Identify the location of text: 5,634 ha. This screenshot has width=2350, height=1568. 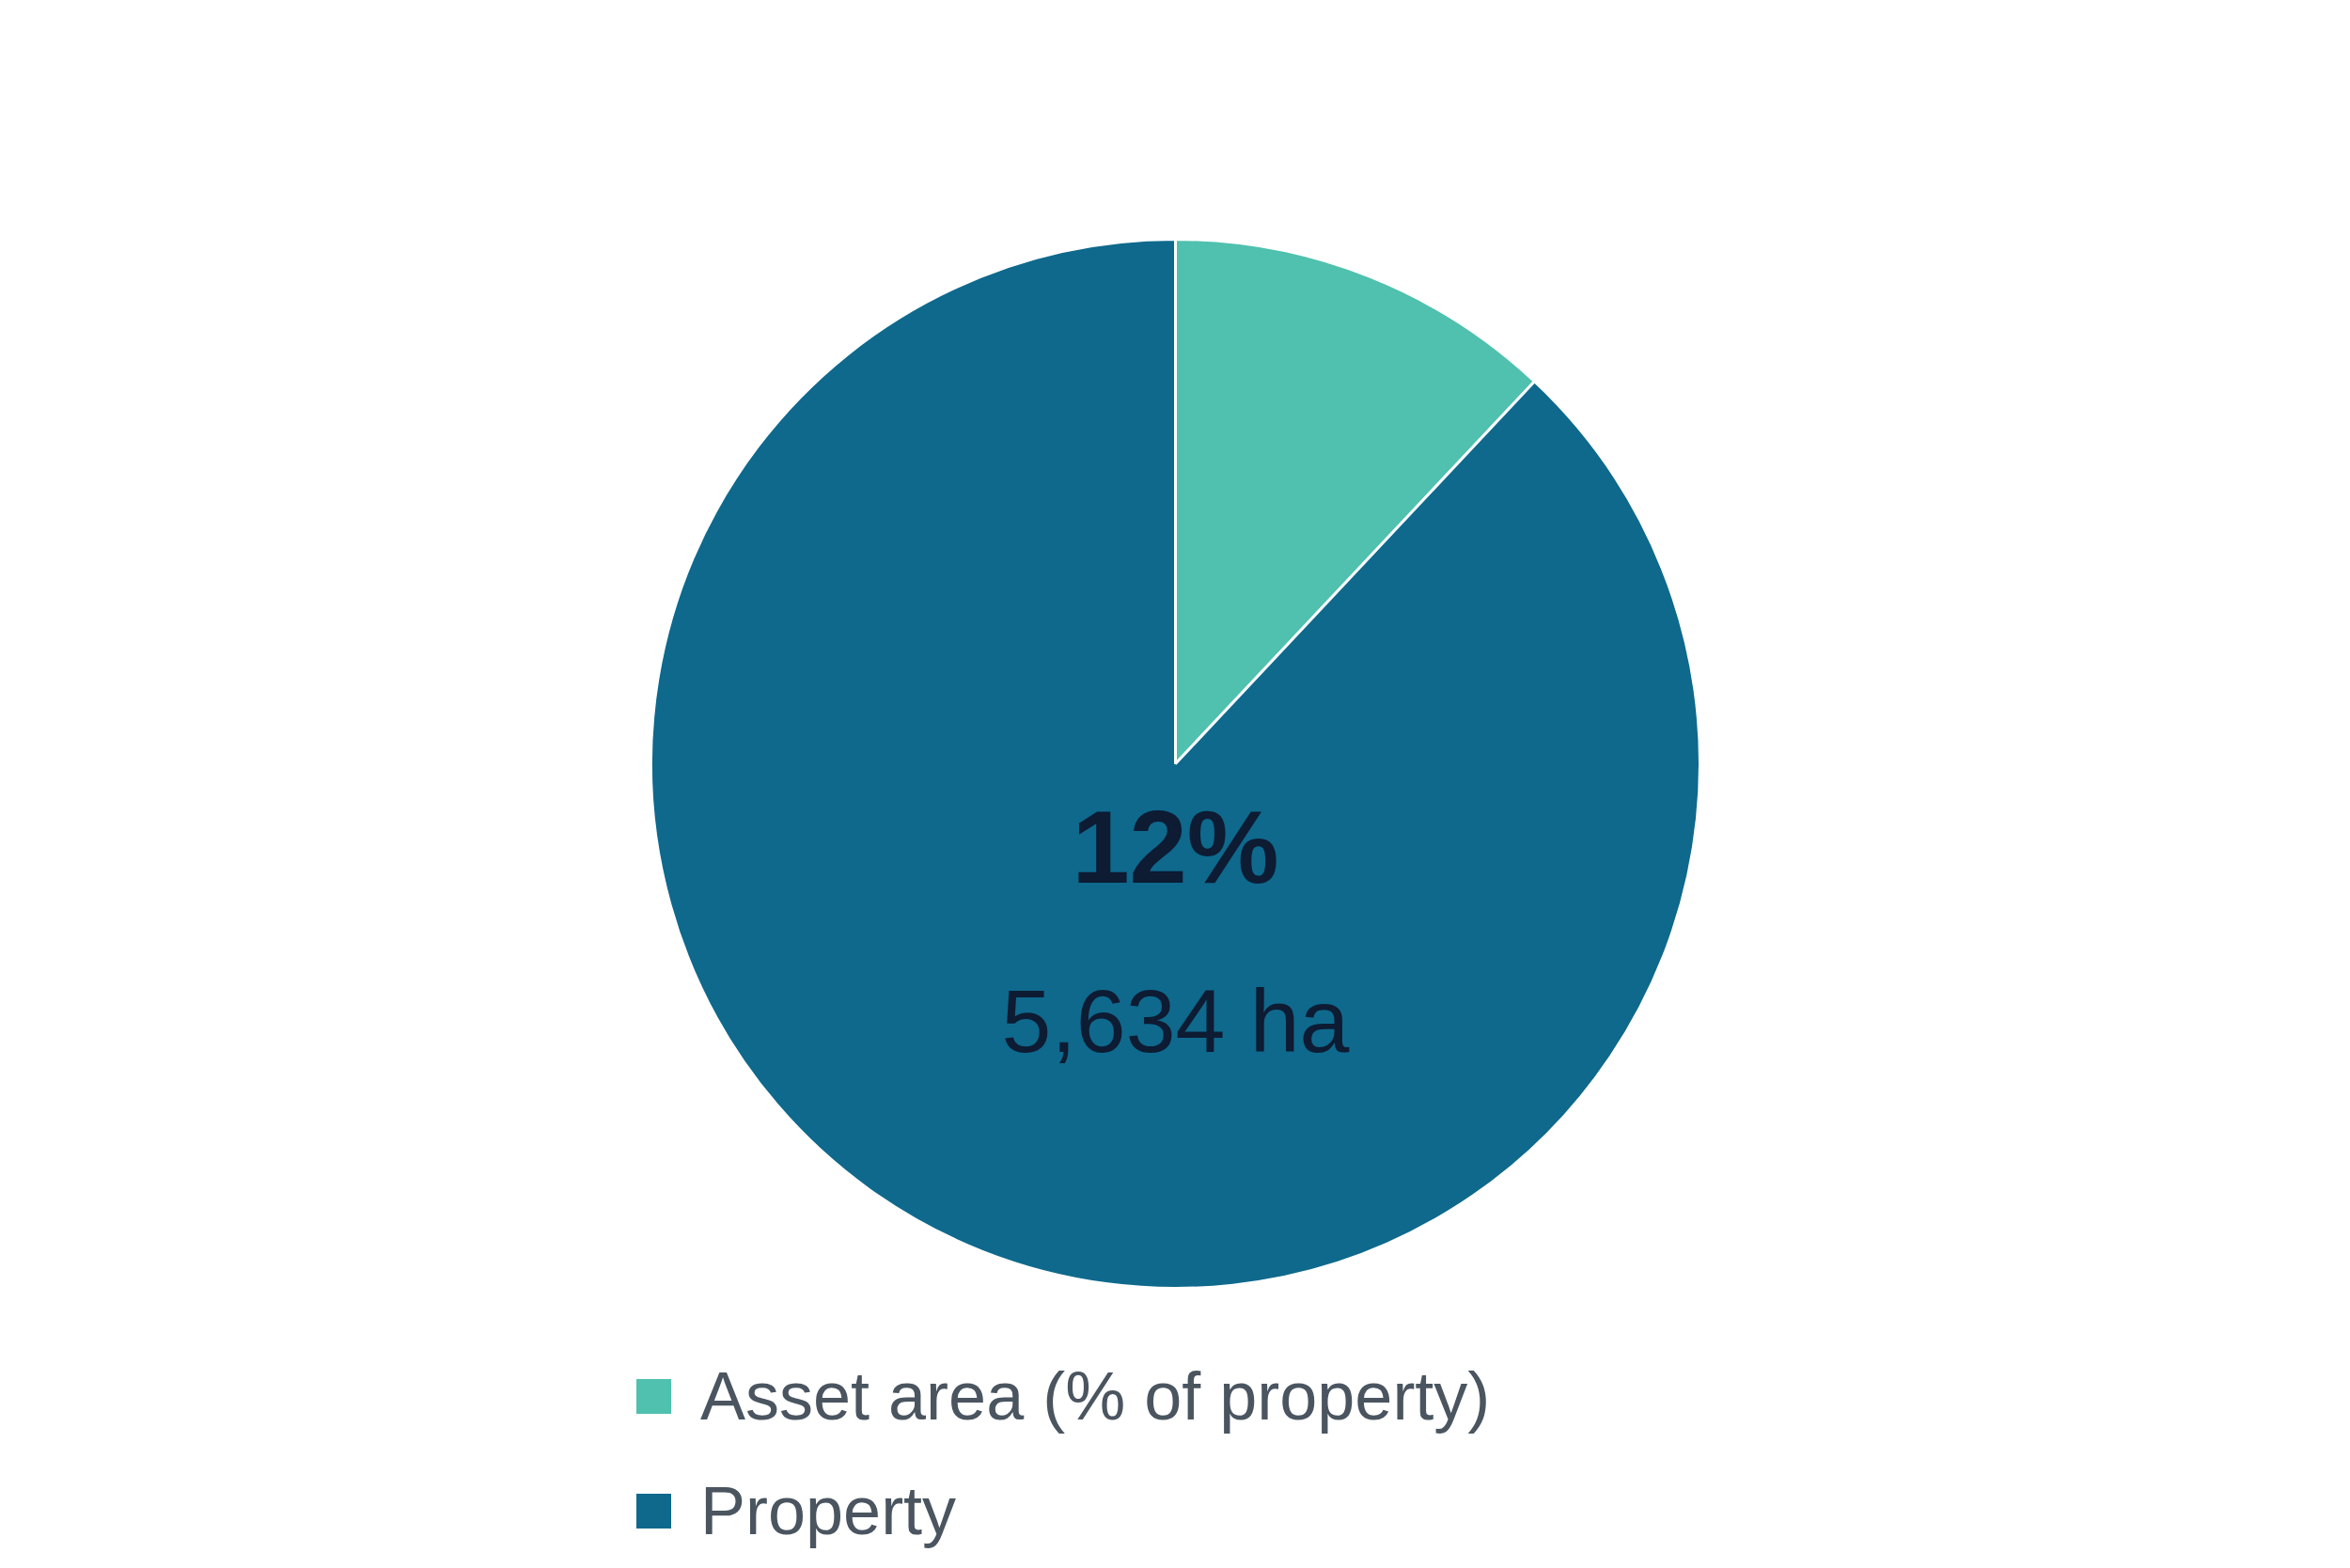
(1175, 1020).